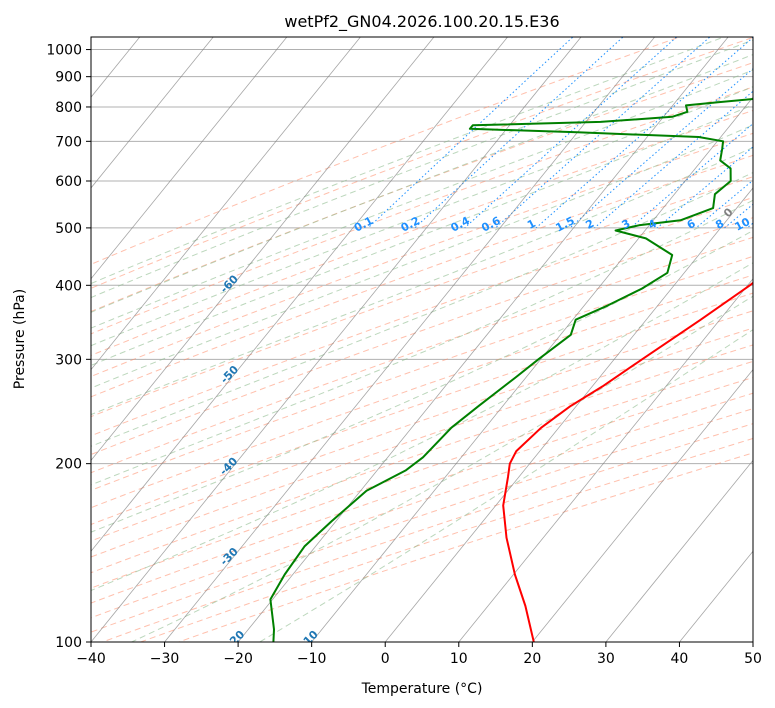 The image size is (775, 708). I want to click on x-tick-label: 0, so click(385, 659).